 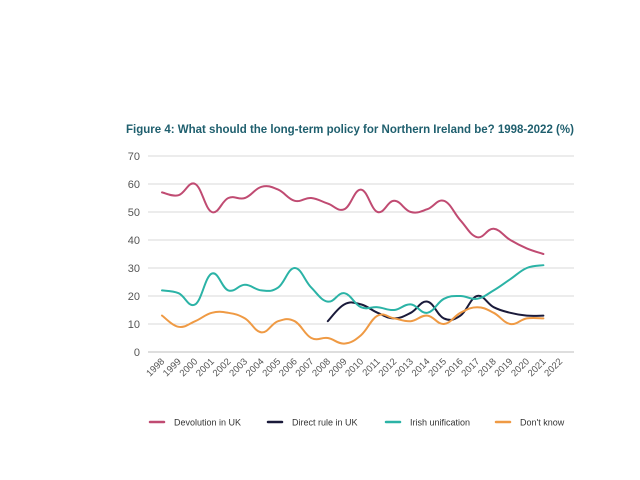 What do you see at coordinates (134, 297) in the screenshot?
I see `y-tick-label-20: 20` at bounding box center [134, 297].